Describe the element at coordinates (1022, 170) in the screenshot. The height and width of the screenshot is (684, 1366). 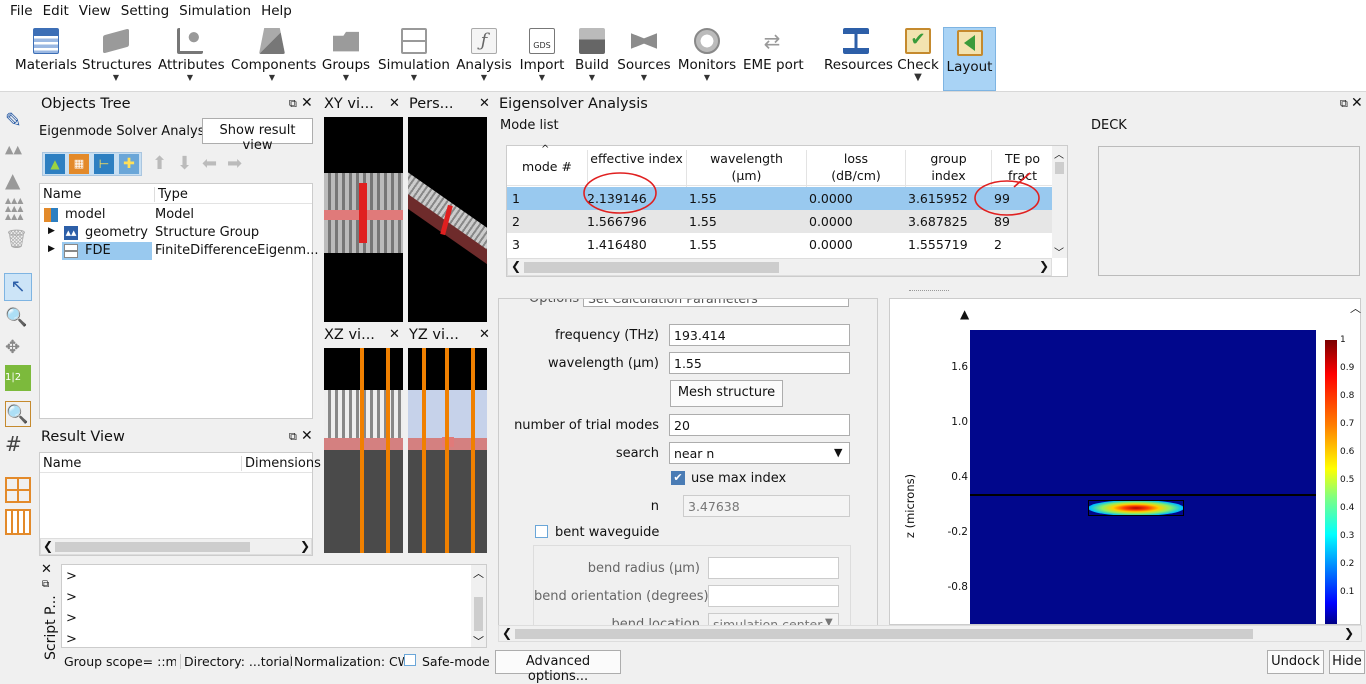
I see `column-te-fraction: TE po fract` at that location.